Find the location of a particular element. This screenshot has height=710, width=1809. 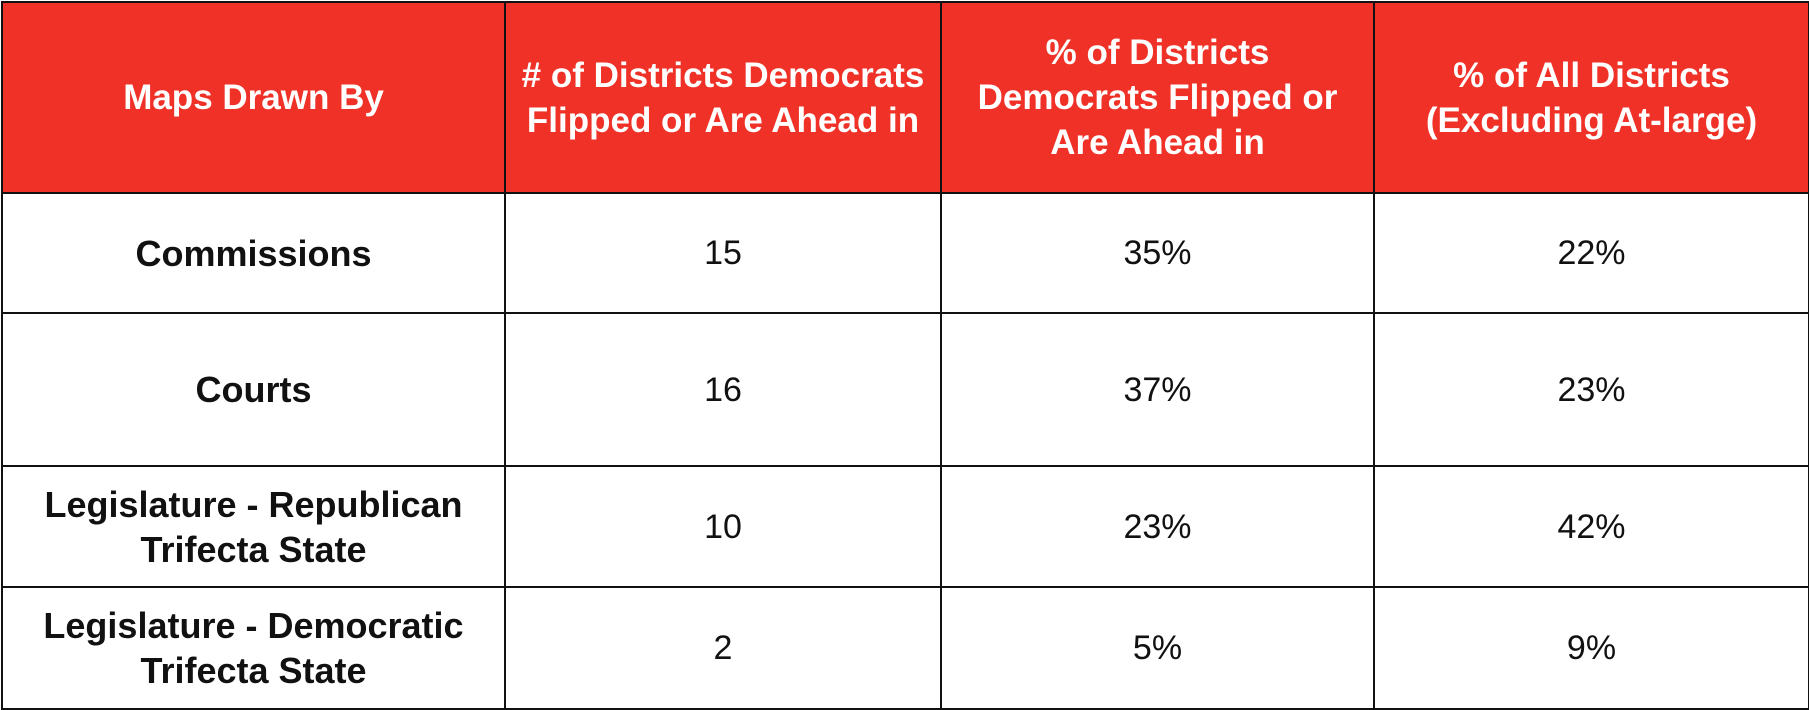

pct-all-cell: 42% is located at coordinates (1591, 526).